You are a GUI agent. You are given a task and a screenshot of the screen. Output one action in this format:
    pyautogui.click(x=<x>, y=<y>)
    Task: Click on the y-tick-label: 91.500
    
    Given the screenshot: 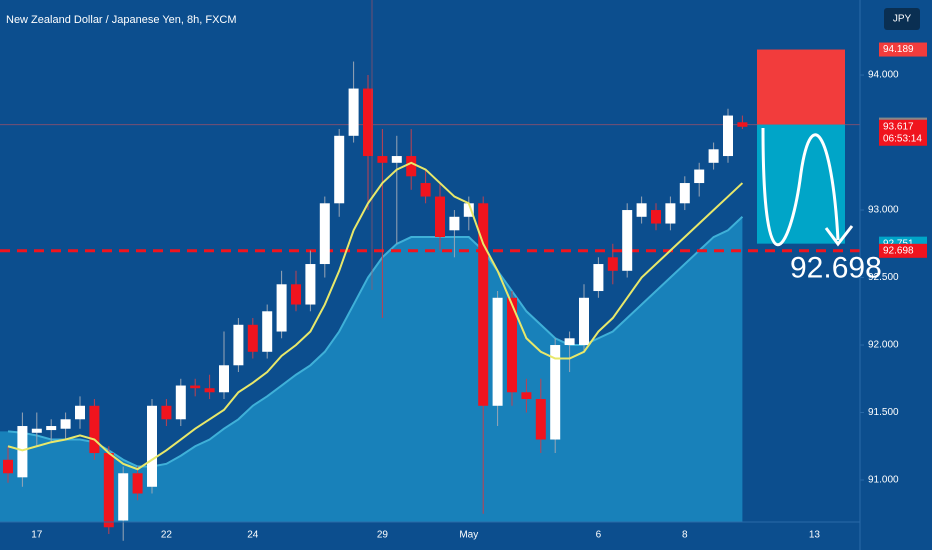 What is the action you would take?
    pyautogui.click(x=883, y=412)
    